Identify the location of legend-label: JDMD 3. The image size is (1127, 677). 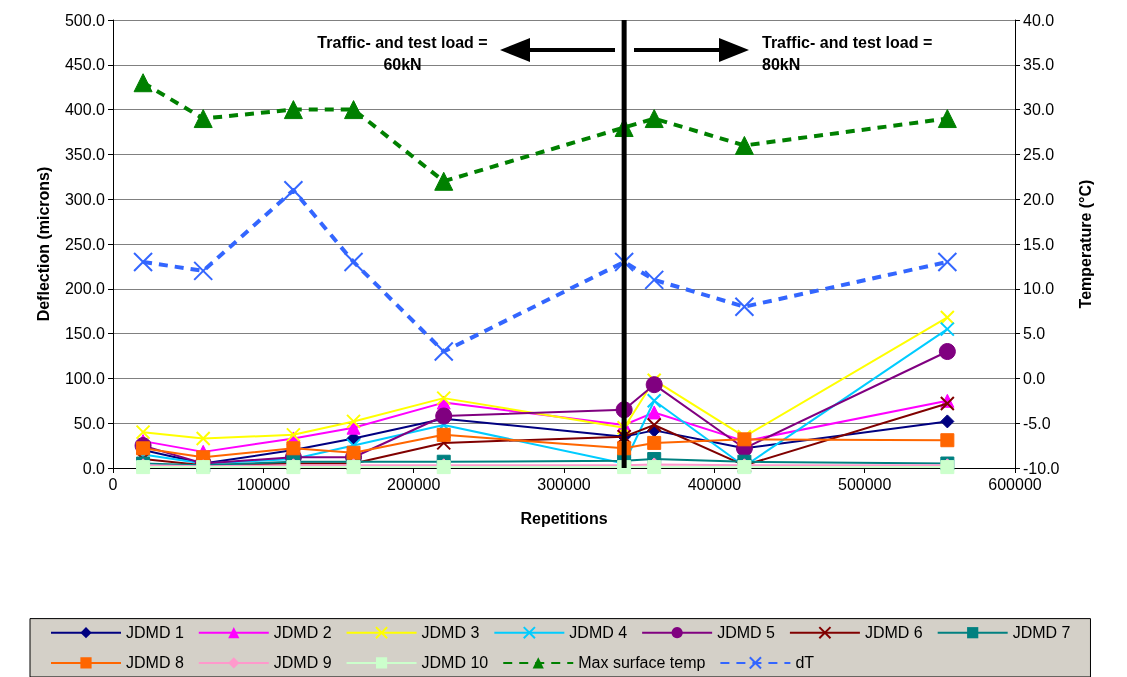
(450, 633).